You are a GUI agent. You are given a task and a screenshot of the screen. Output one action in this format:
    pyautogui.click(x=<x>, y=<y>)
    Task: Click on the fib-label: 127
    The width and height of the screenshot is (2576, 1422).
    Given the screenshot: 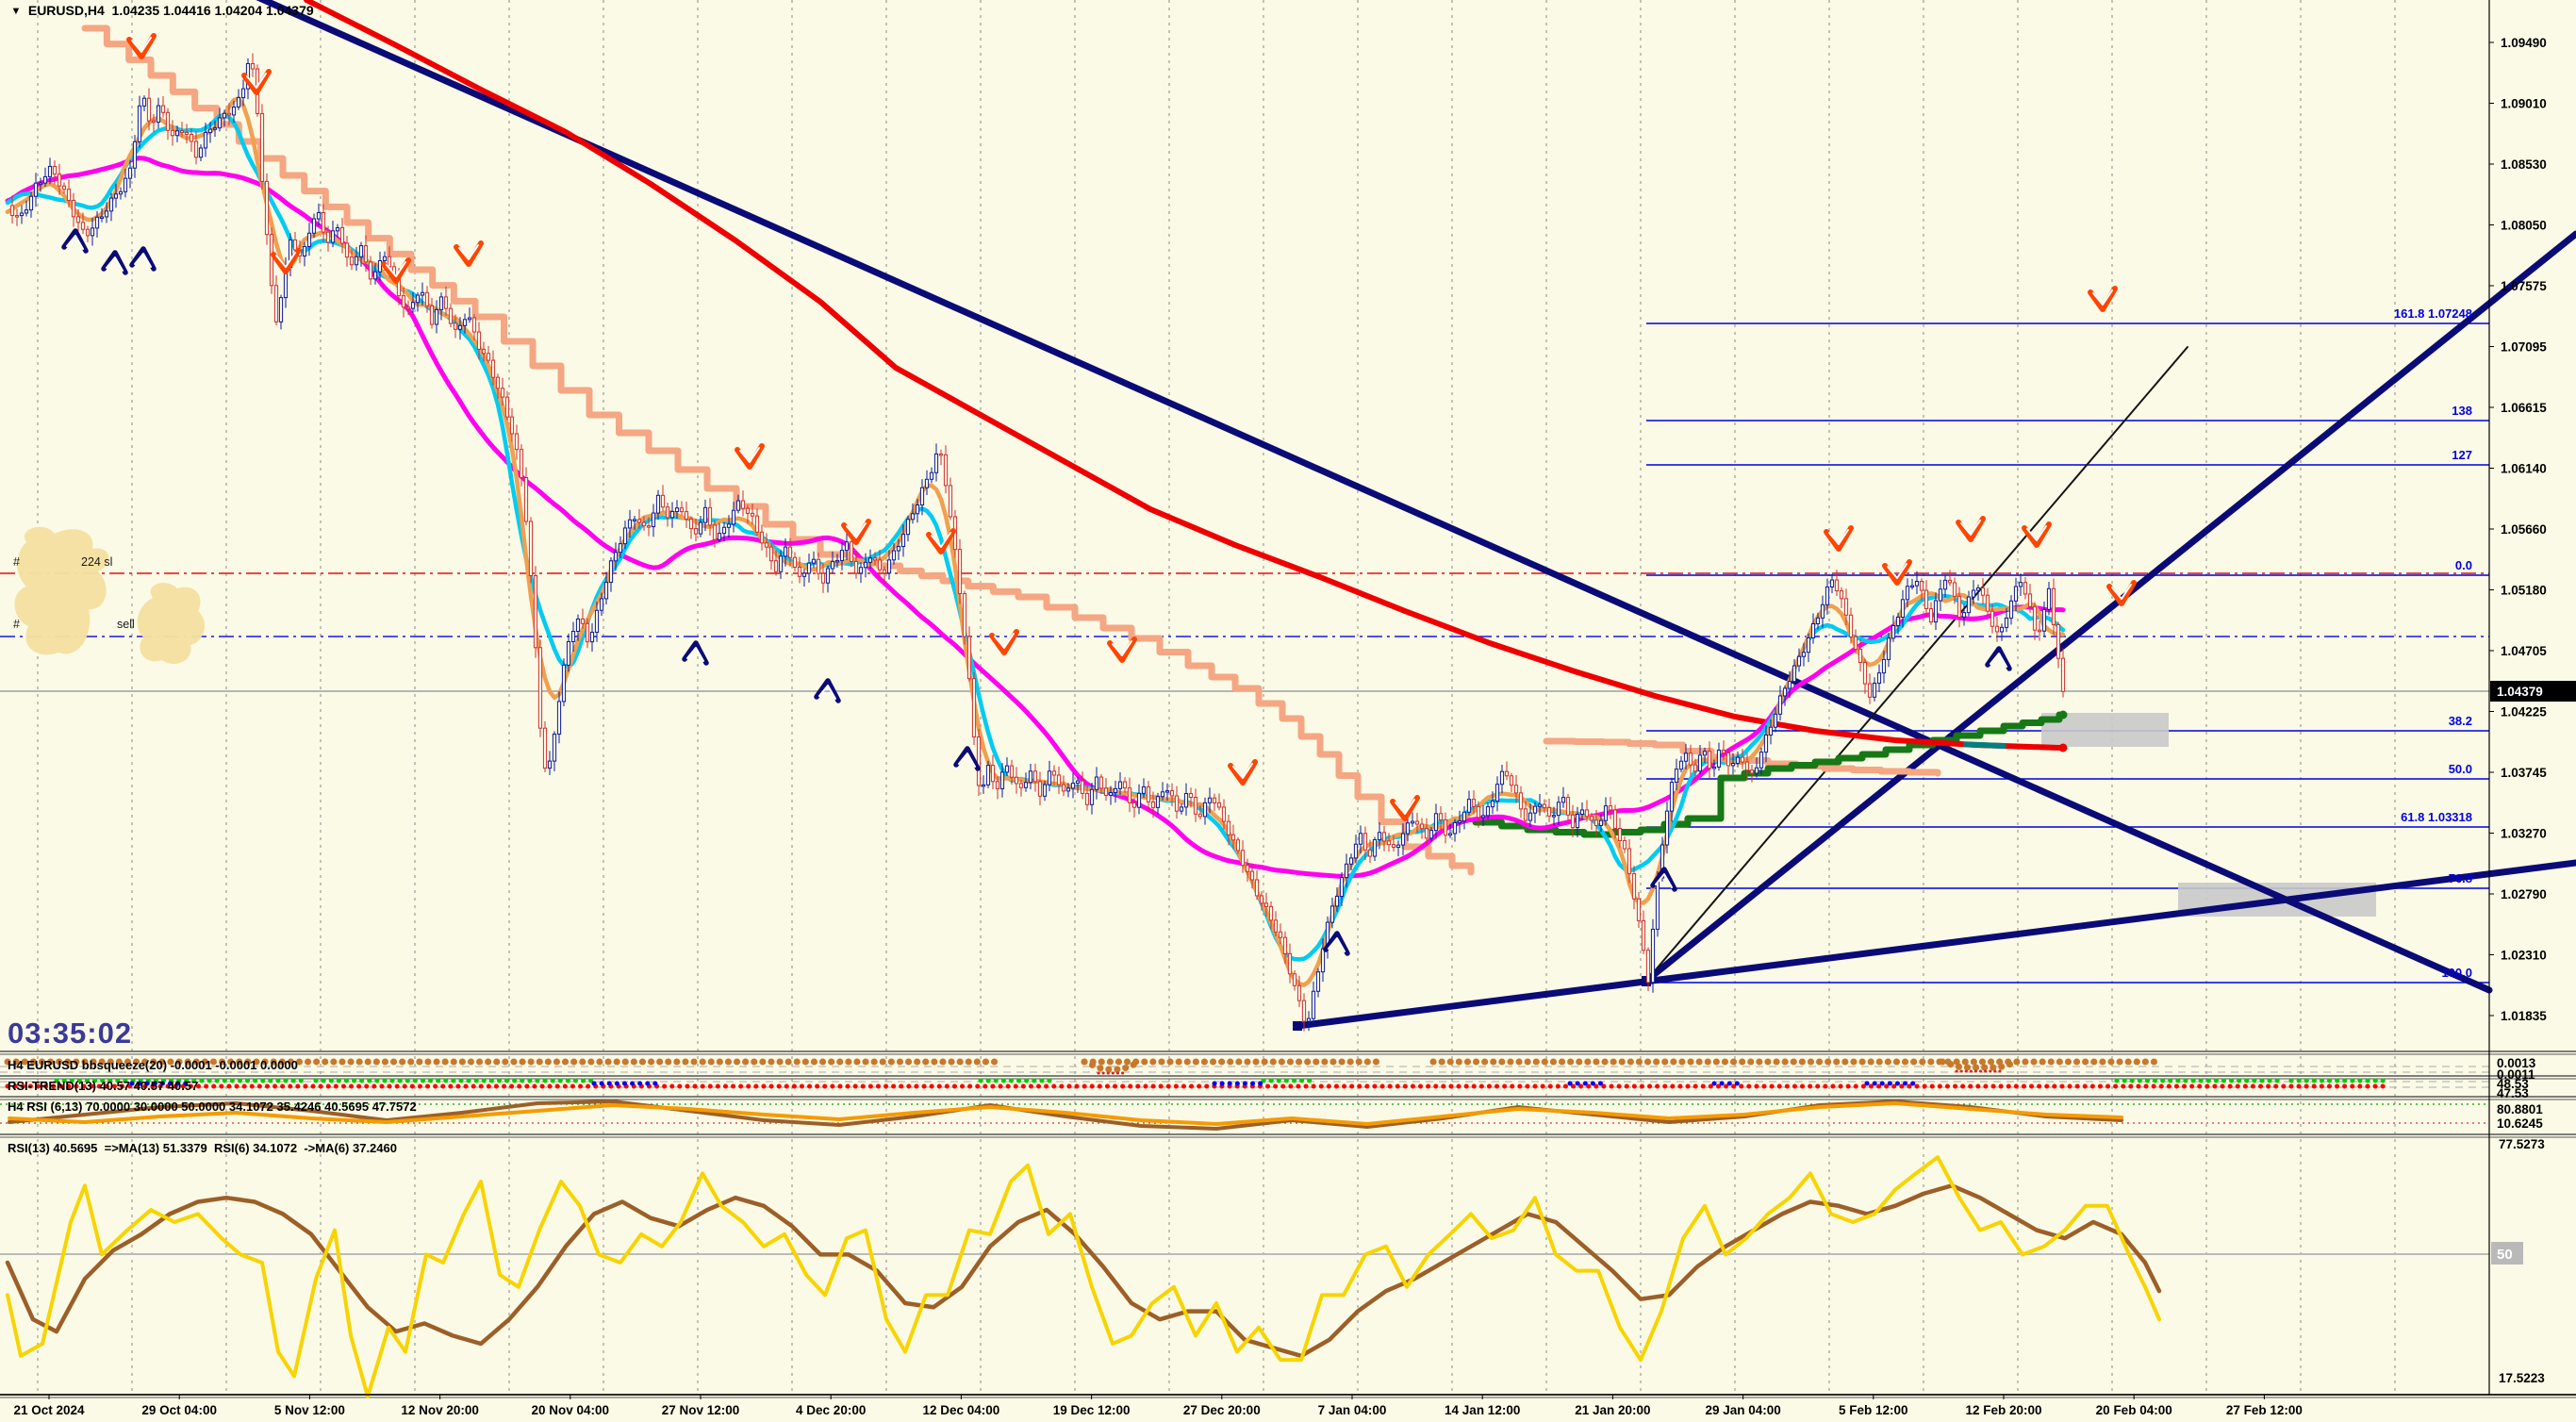 What is the action you would take?
    pyautogui.click(x=2462, y=455)
    